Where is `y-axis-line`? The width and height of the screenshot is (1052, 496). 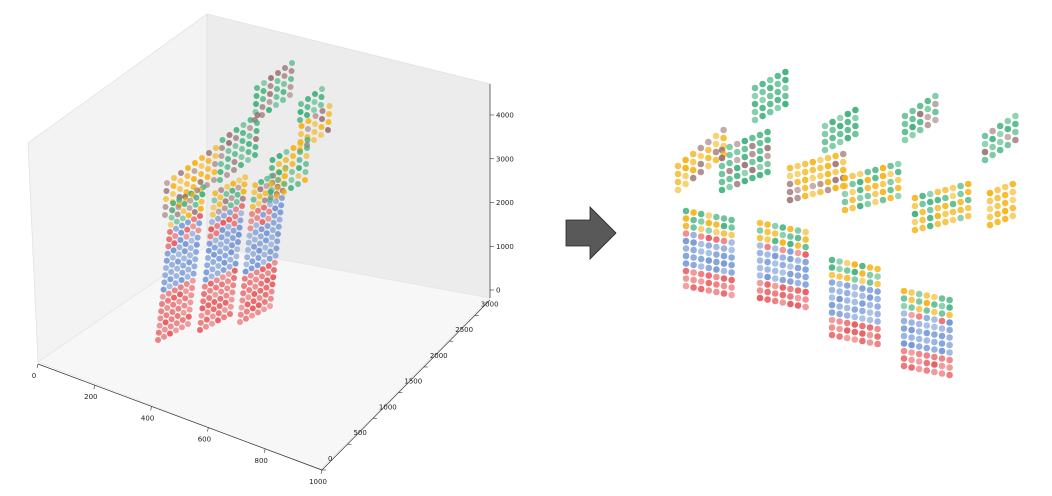 y-axis-line is located at coordinates (406, 385).